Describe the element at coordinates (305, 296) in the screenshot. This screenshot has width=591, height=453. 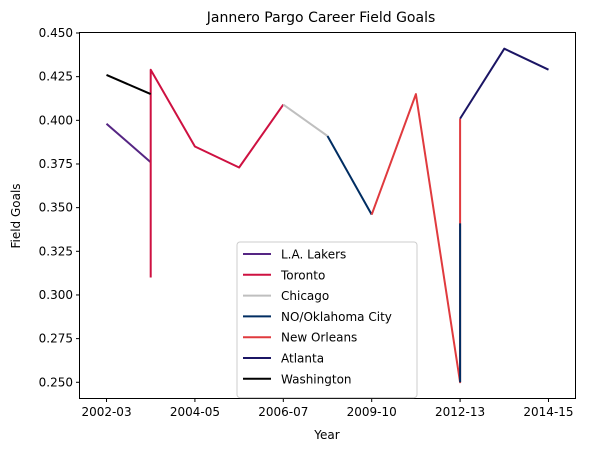
I see `legend-label: Chicago` at that location.